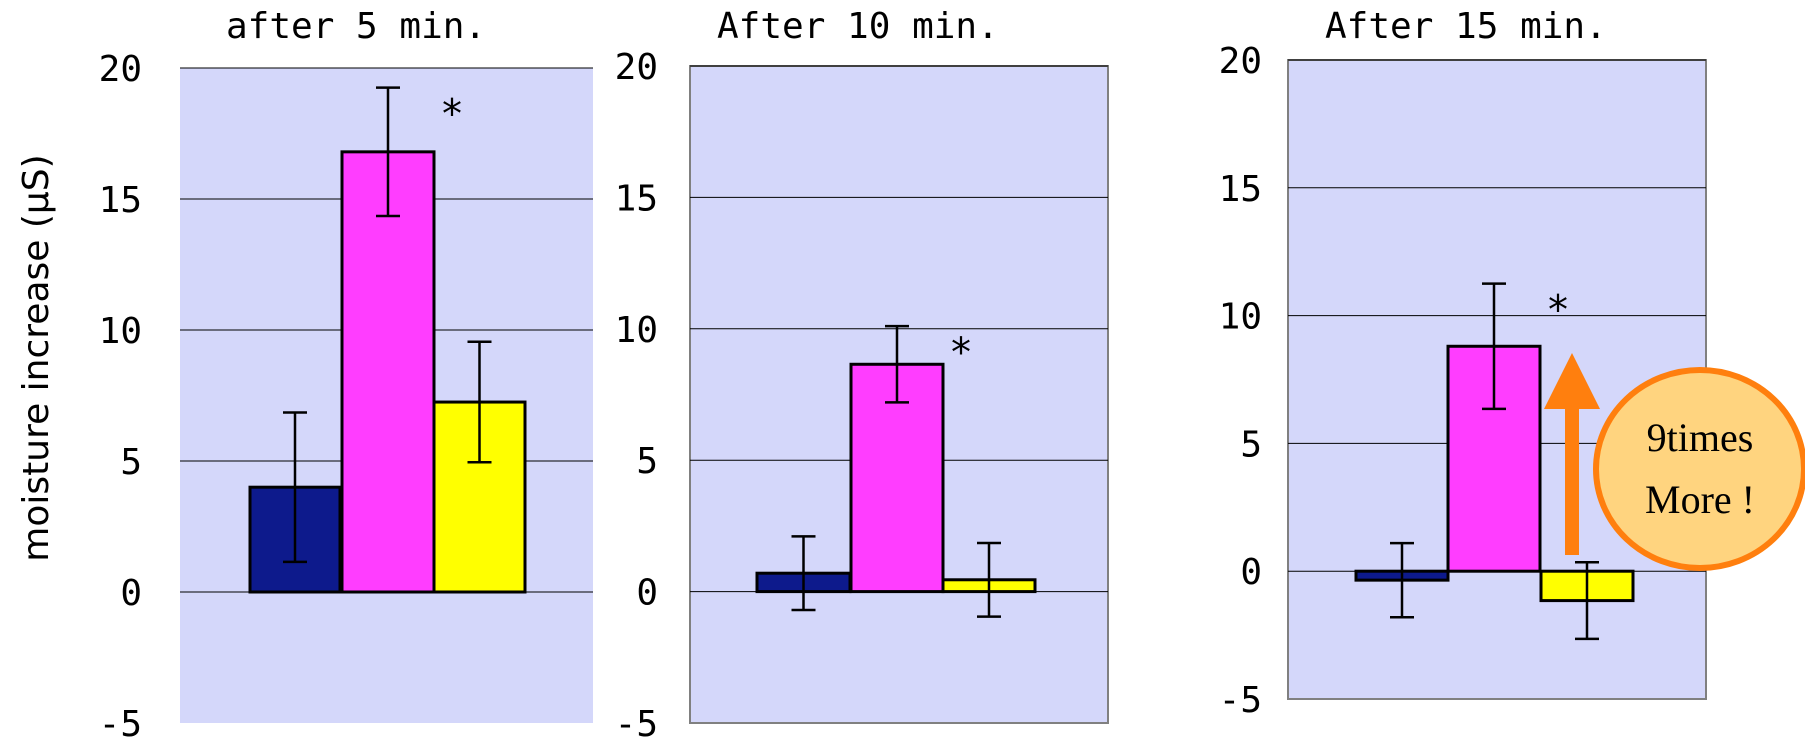  I want to click on bar, so click(388, 372).